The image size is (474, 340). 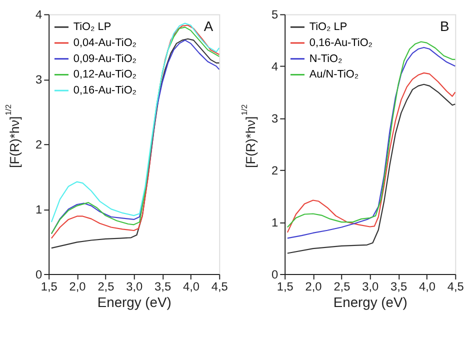 What do you see at coordinates (105, 58) in the screenshot?
I see `legend-label: 0,09-Au-TiO₂` at bounding box center [105, 58].